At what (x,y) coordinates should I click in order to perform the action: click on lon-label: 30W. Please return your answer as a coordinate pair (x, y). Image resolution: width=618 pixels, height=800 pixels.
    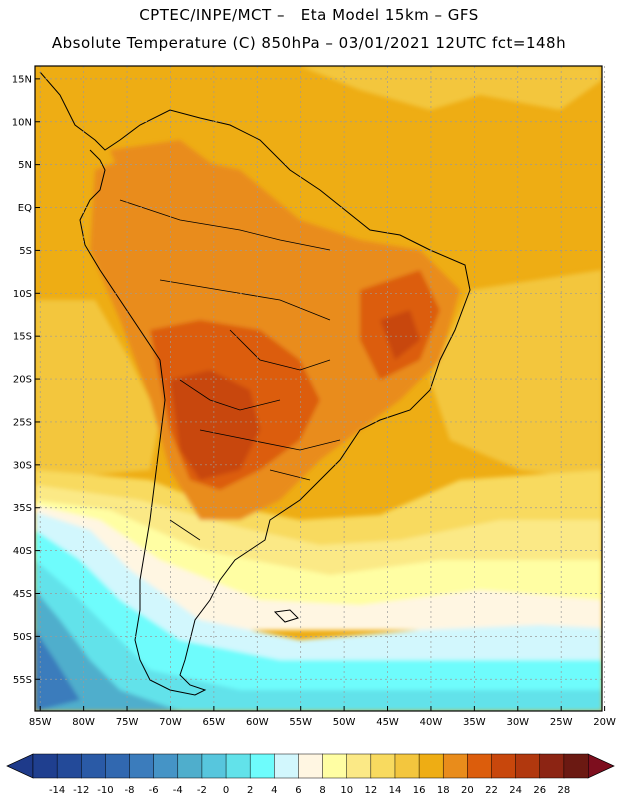
    Looking at the image, I should click on (517, 722).